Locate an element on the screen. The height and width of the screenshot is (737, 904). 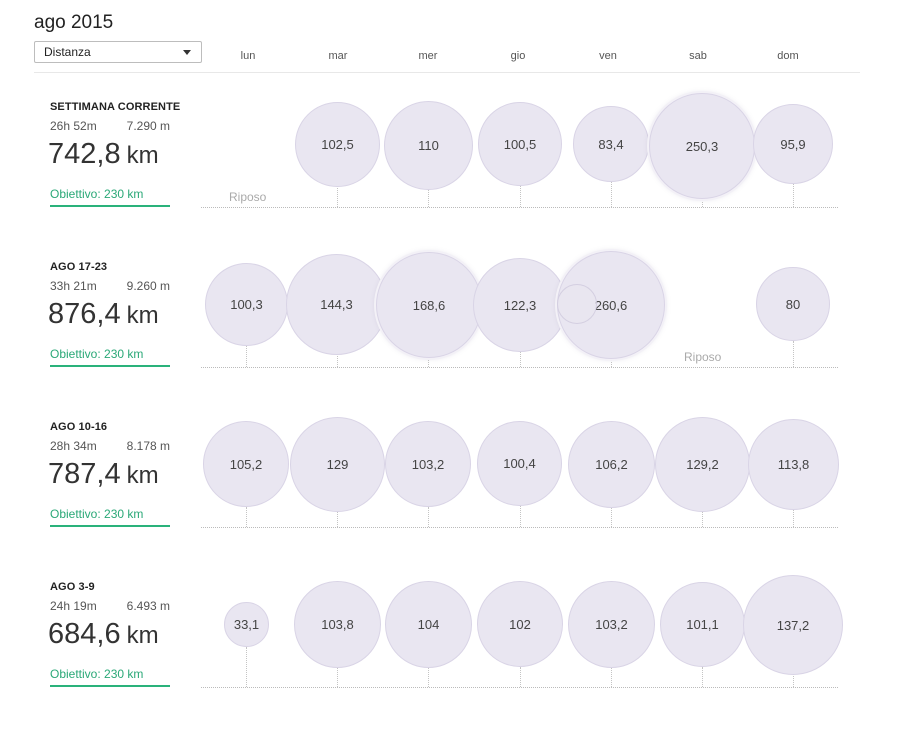
day-bubble-mer: 103,2 is located at coordinates (428, 464).